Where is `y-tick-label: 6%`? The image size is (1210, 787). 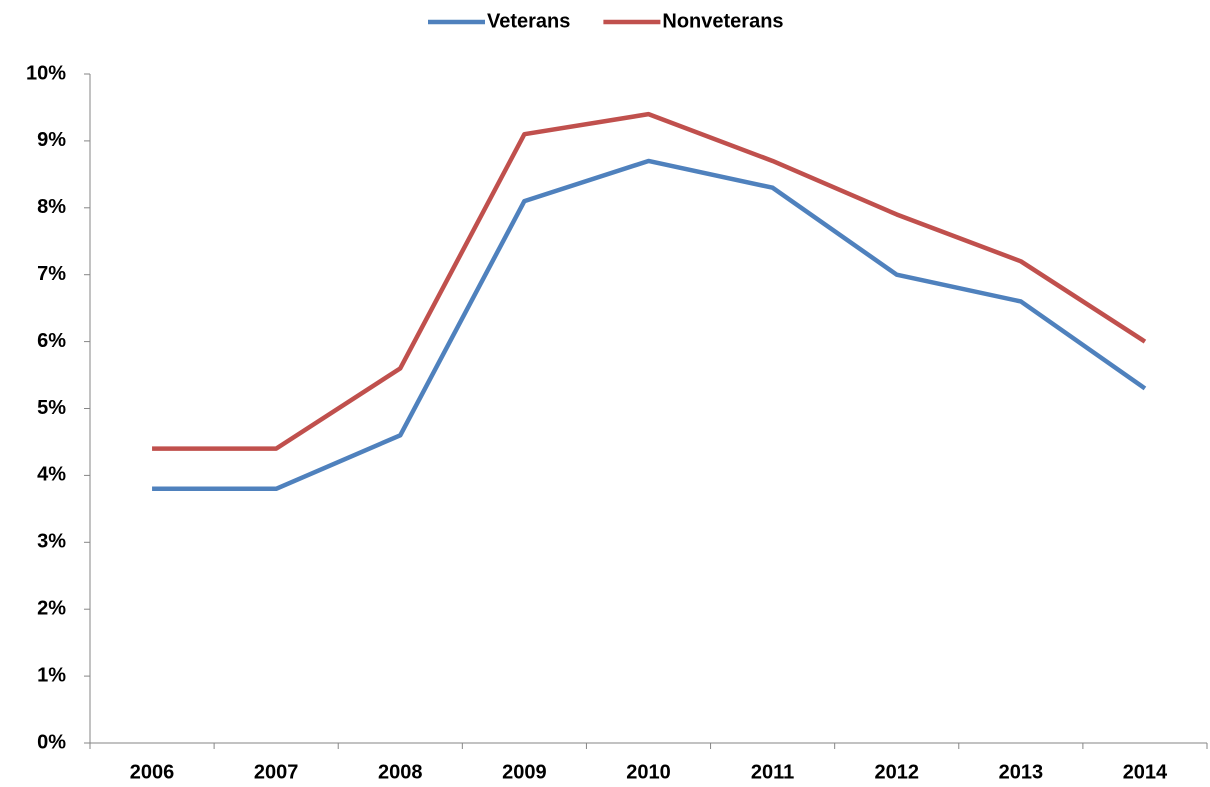
y-tick-label: 6% is located at coordinates (51, 341).